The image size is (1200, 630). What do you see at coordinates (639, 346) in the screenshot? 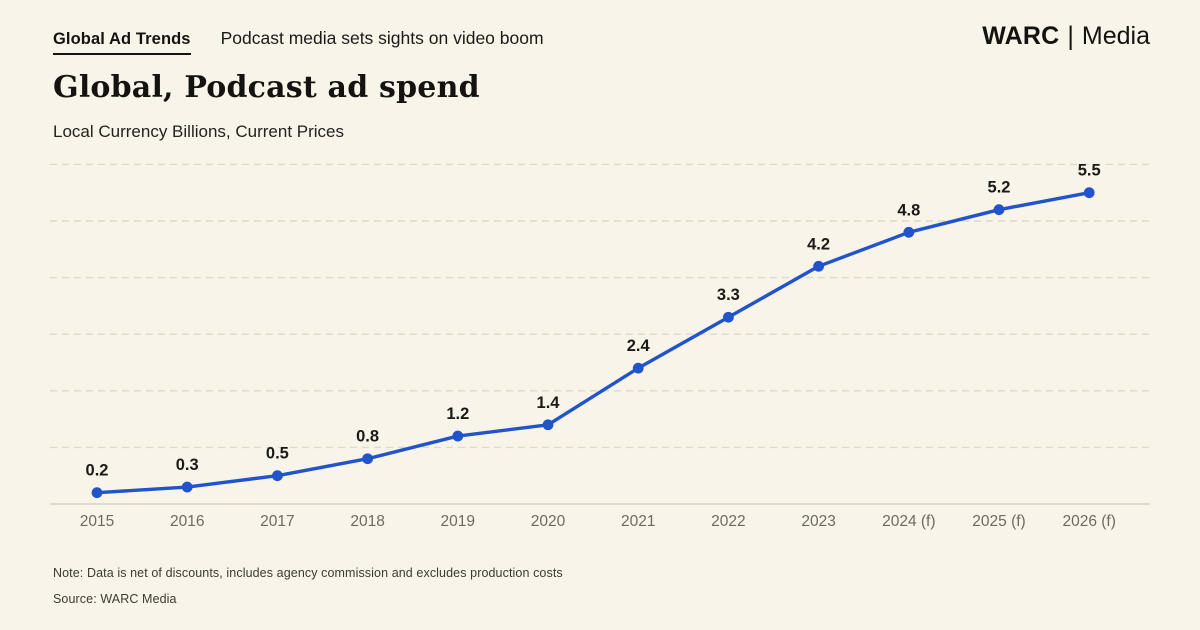
I see `data-point-label: 2.4` at bounding box center [639, 346].